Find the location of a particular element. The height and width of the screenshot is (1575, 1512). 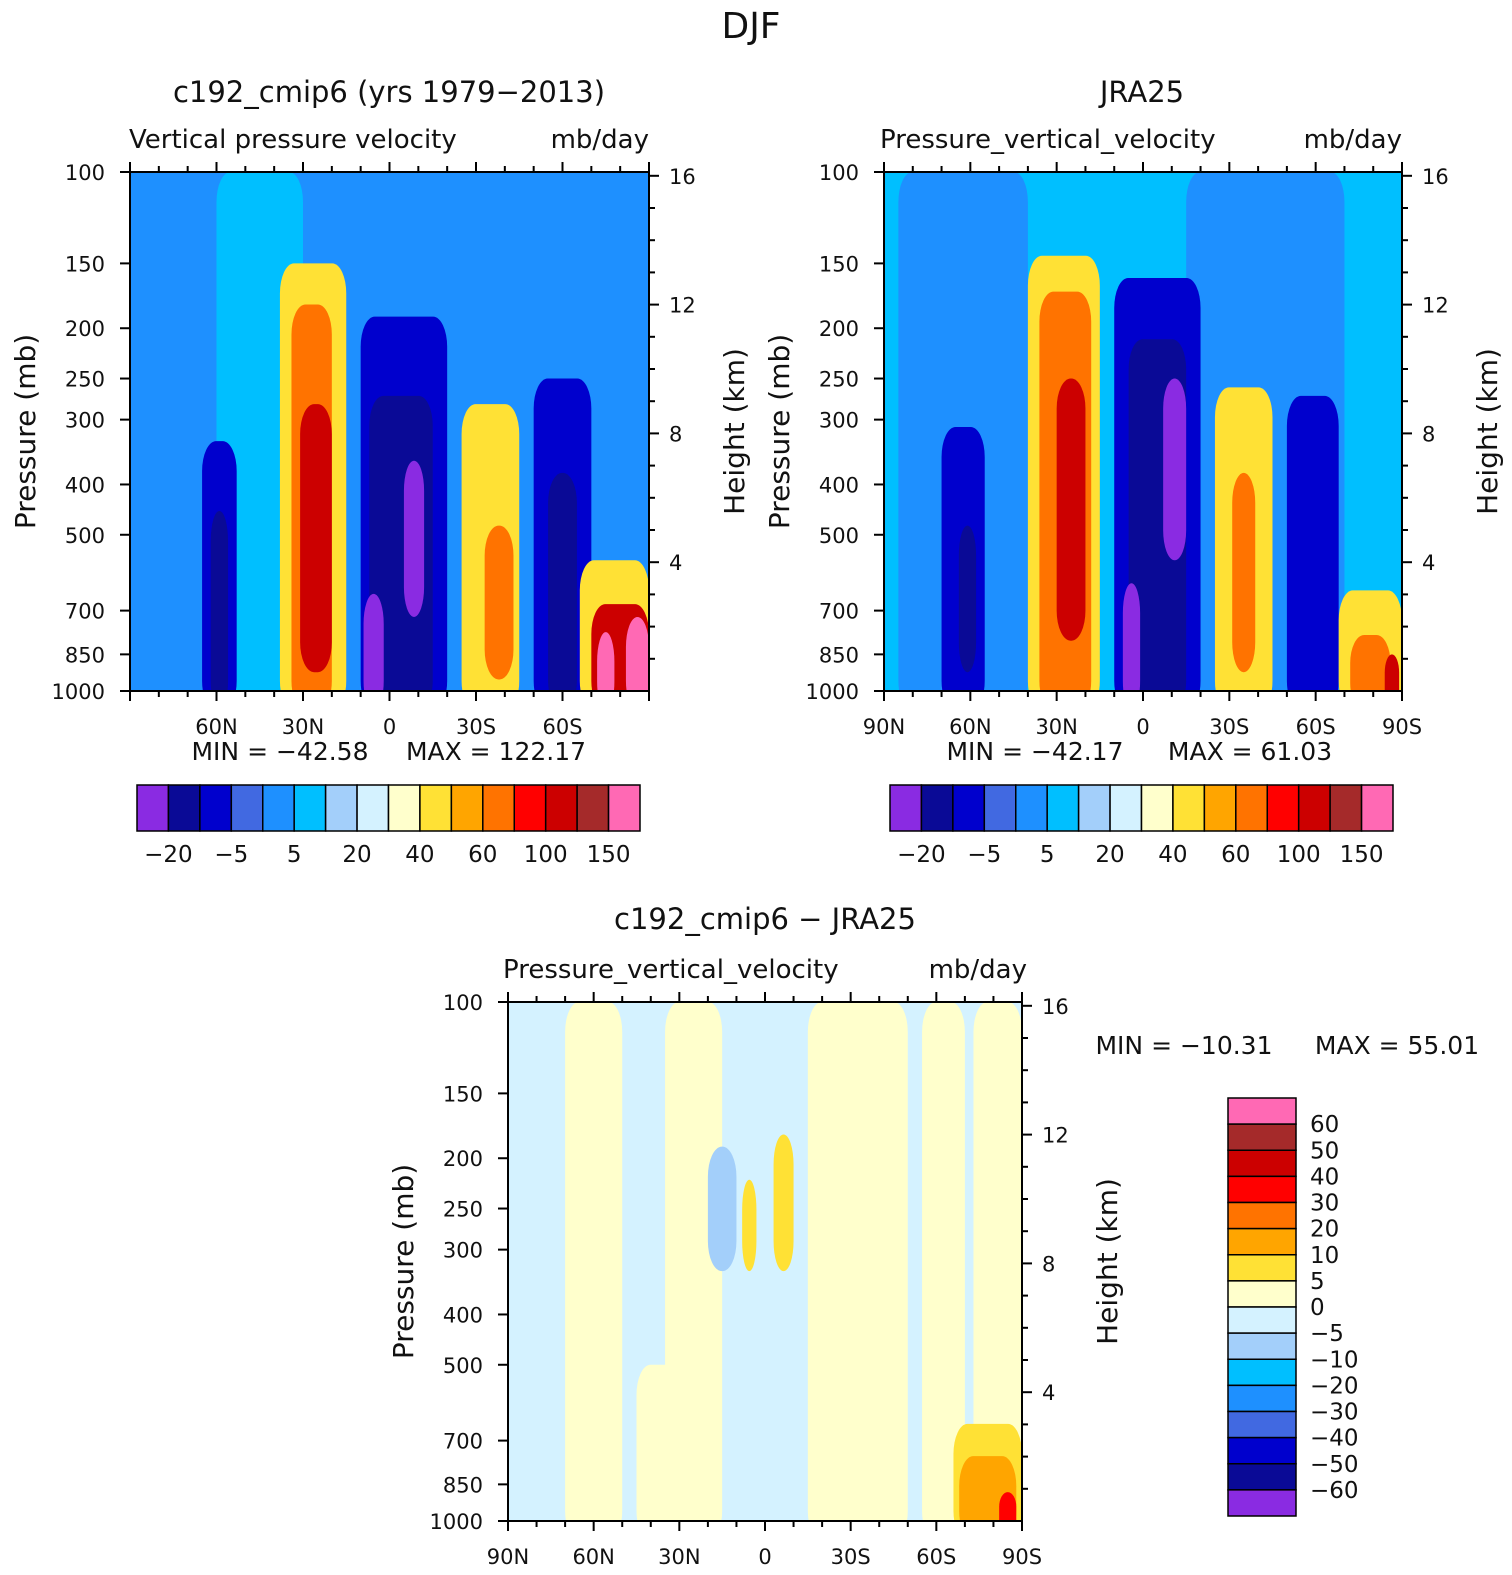

lat-tick-label: 60S is located at coordinates (1316, 727).